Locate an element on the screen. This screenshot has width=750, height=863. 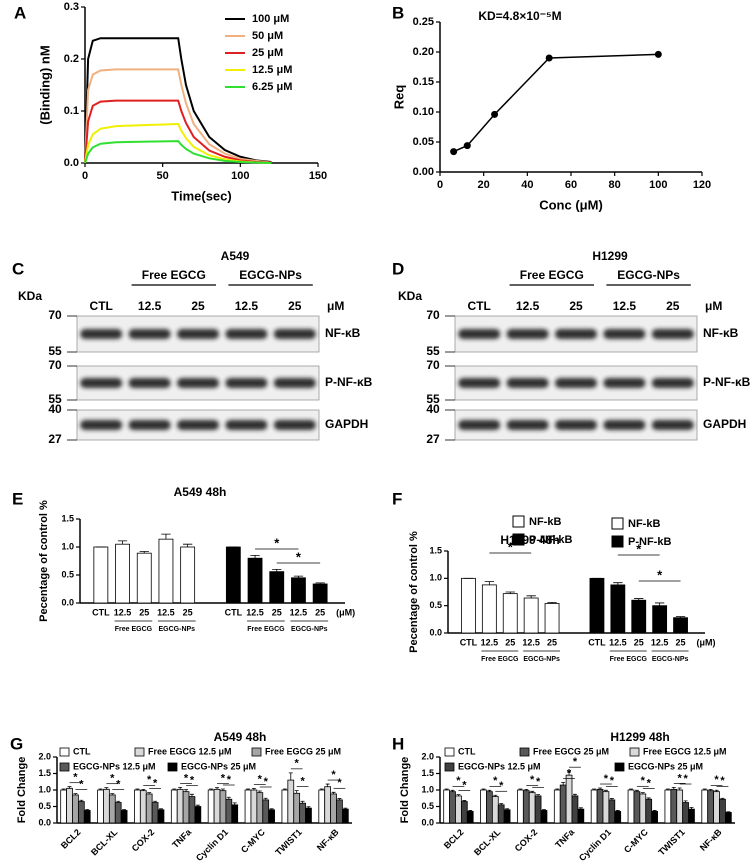
x-tick-label: CTL is located at coordinates (597, 642).